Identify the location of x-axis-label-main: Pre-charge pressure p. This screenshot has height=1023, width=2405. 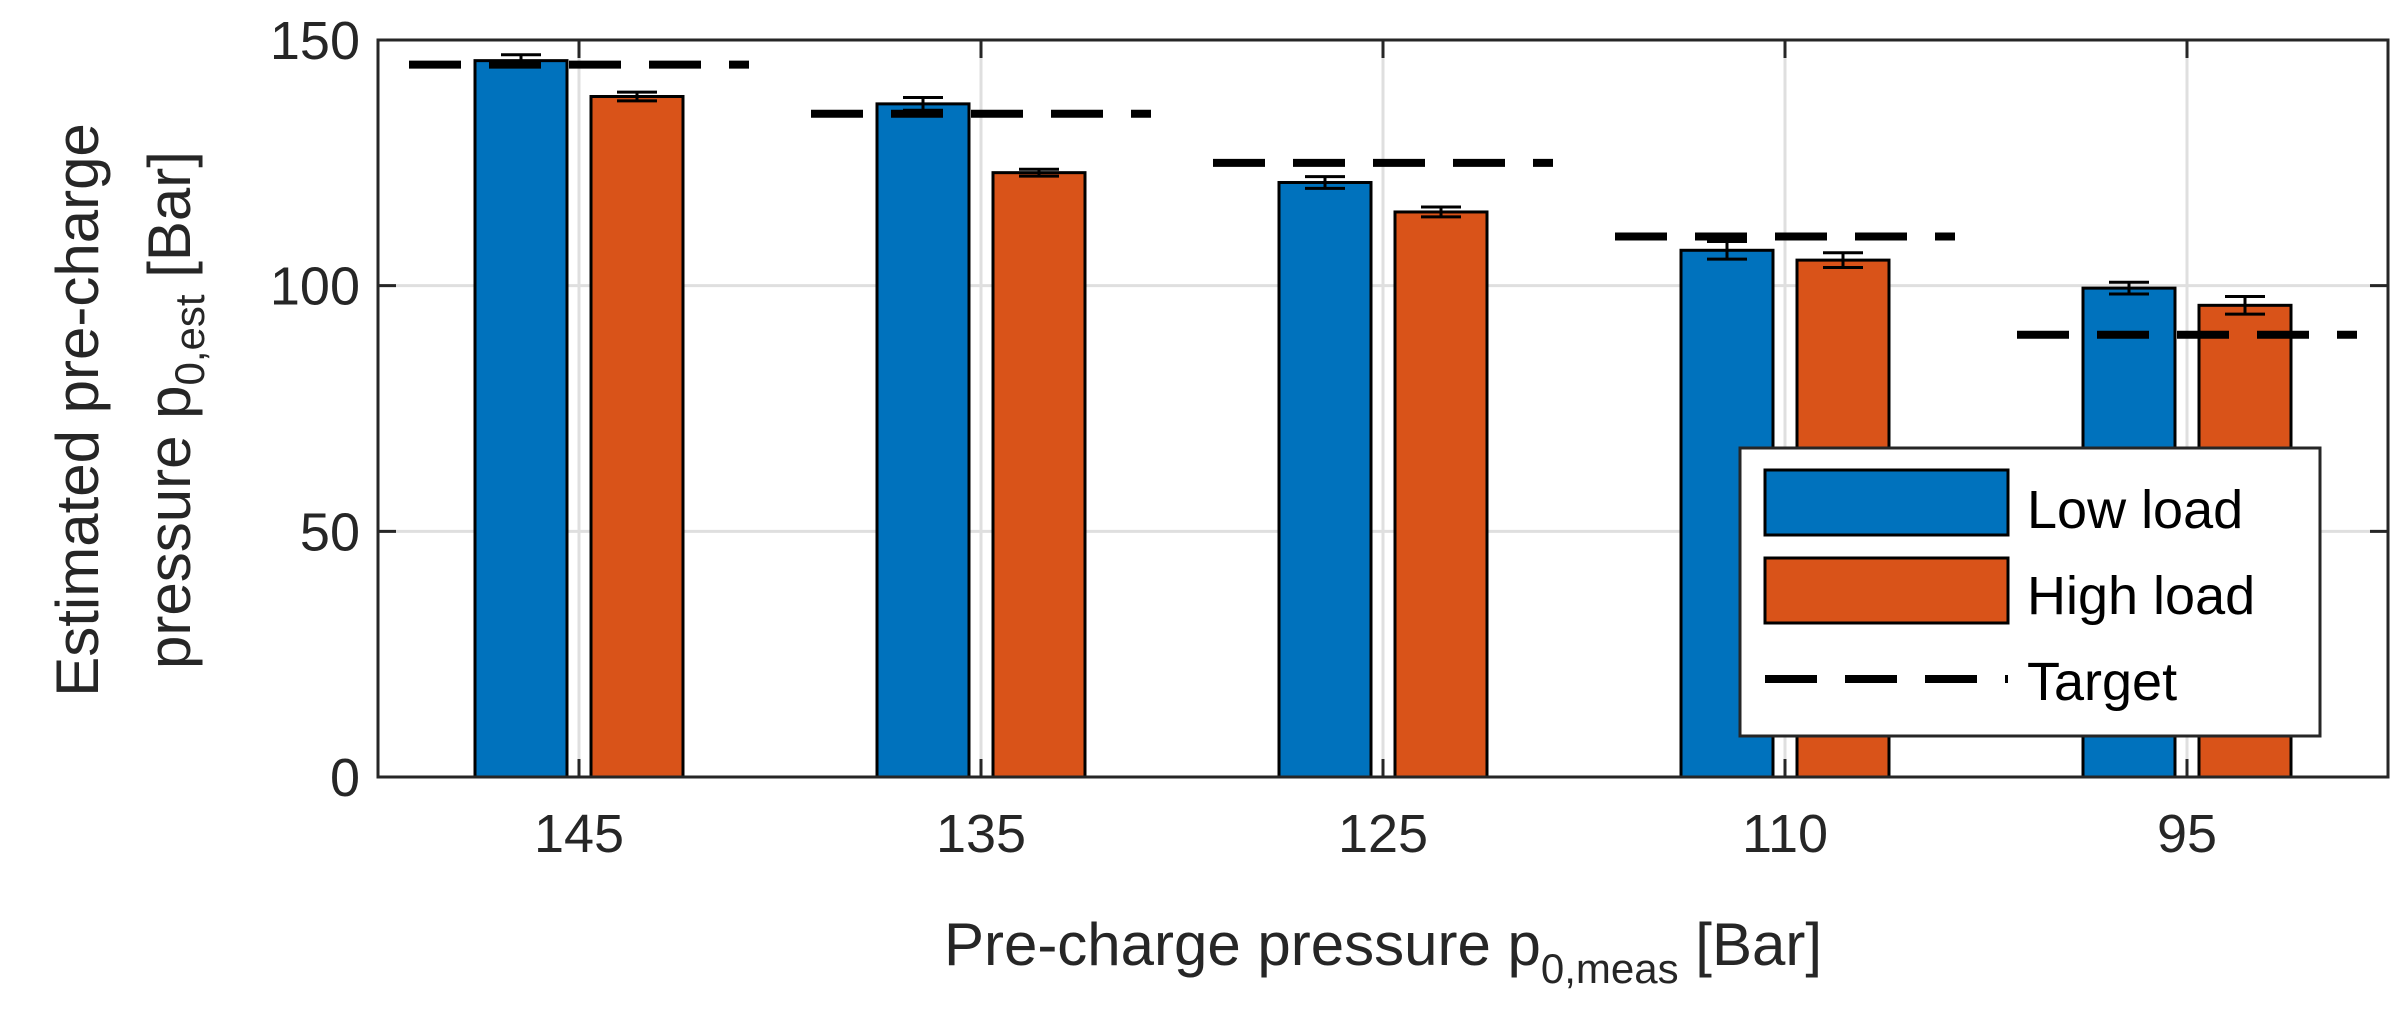
(1242, 944).